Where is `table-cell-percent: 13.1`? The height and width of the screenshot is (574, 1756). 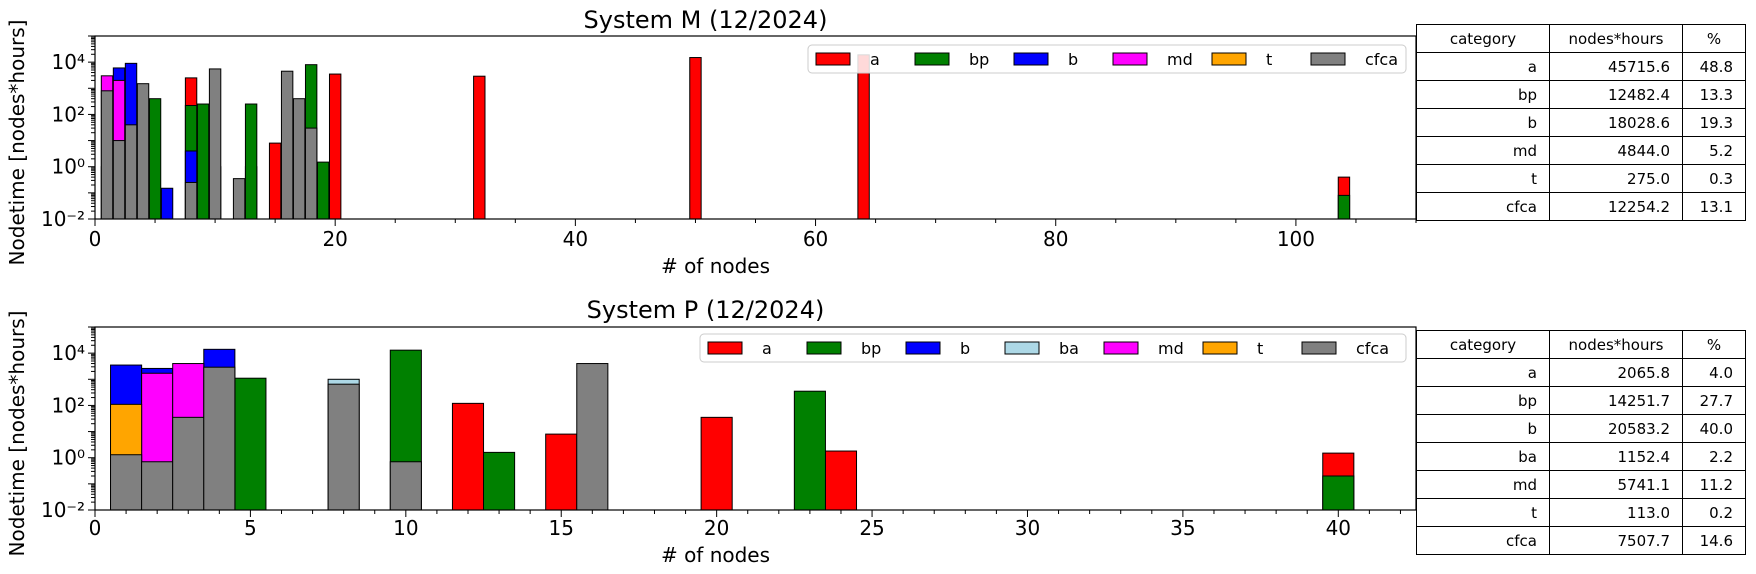
table-cell-percent: 13.1 is located at coordinates (1714, 206).